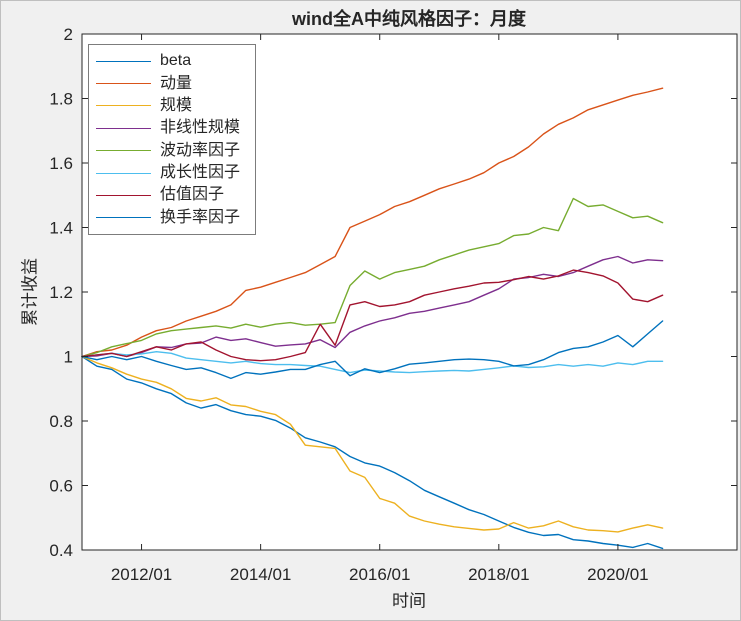 This screenshot has width=741, height=621. I want to click on legend-item-label: 非线性规模, so click(200, 128).